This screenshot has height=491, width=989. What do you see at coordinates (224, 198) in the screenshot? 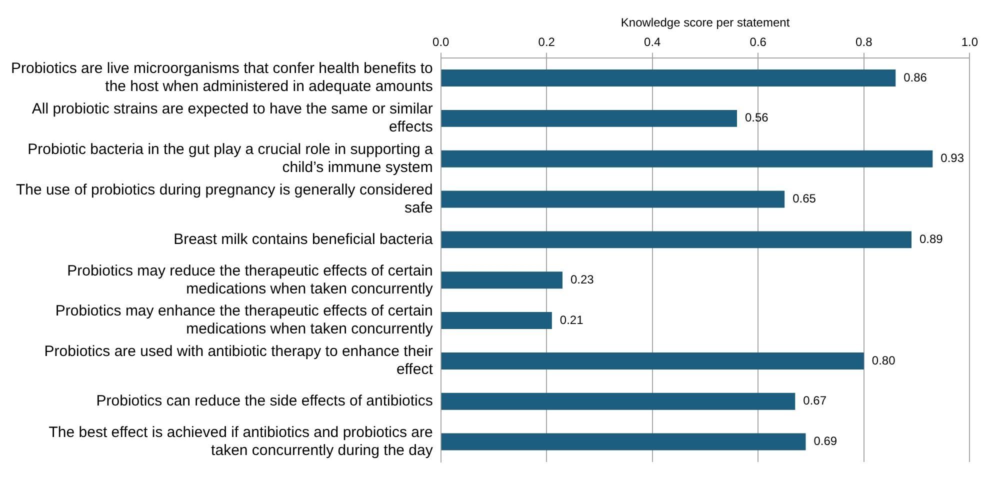
I see `y-tick-label: The use of probiotics during pregnancy is generally considered safe` at bounding box center [224, 198].